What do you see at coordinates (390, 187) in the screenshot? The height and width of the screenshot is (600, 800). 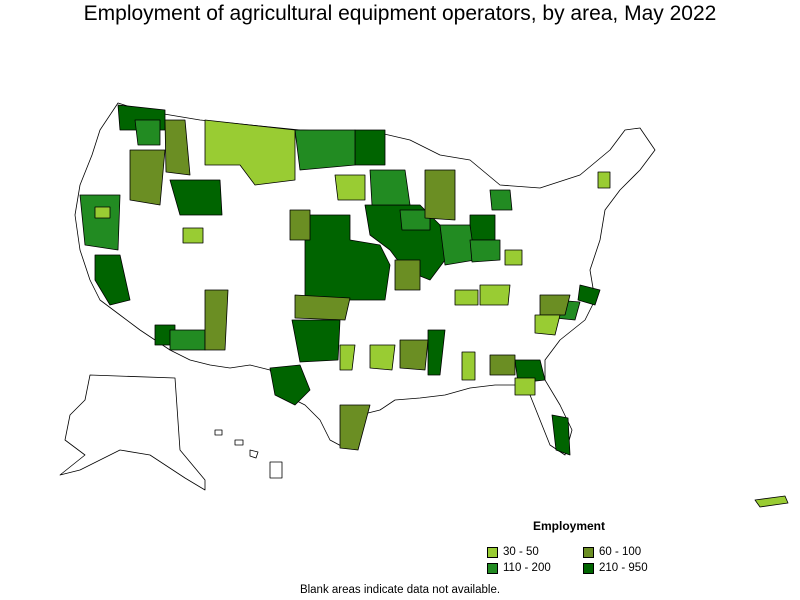 I see `region-minnesota-med` at bounding box center [390, 187].